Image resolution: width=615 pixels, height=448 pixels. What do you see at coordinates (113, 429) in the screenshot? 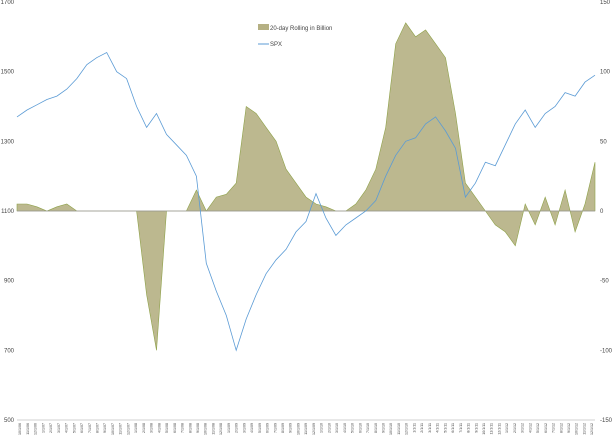
I see `x-tick-label: 10/1/07` at bounding box center [113, 429].